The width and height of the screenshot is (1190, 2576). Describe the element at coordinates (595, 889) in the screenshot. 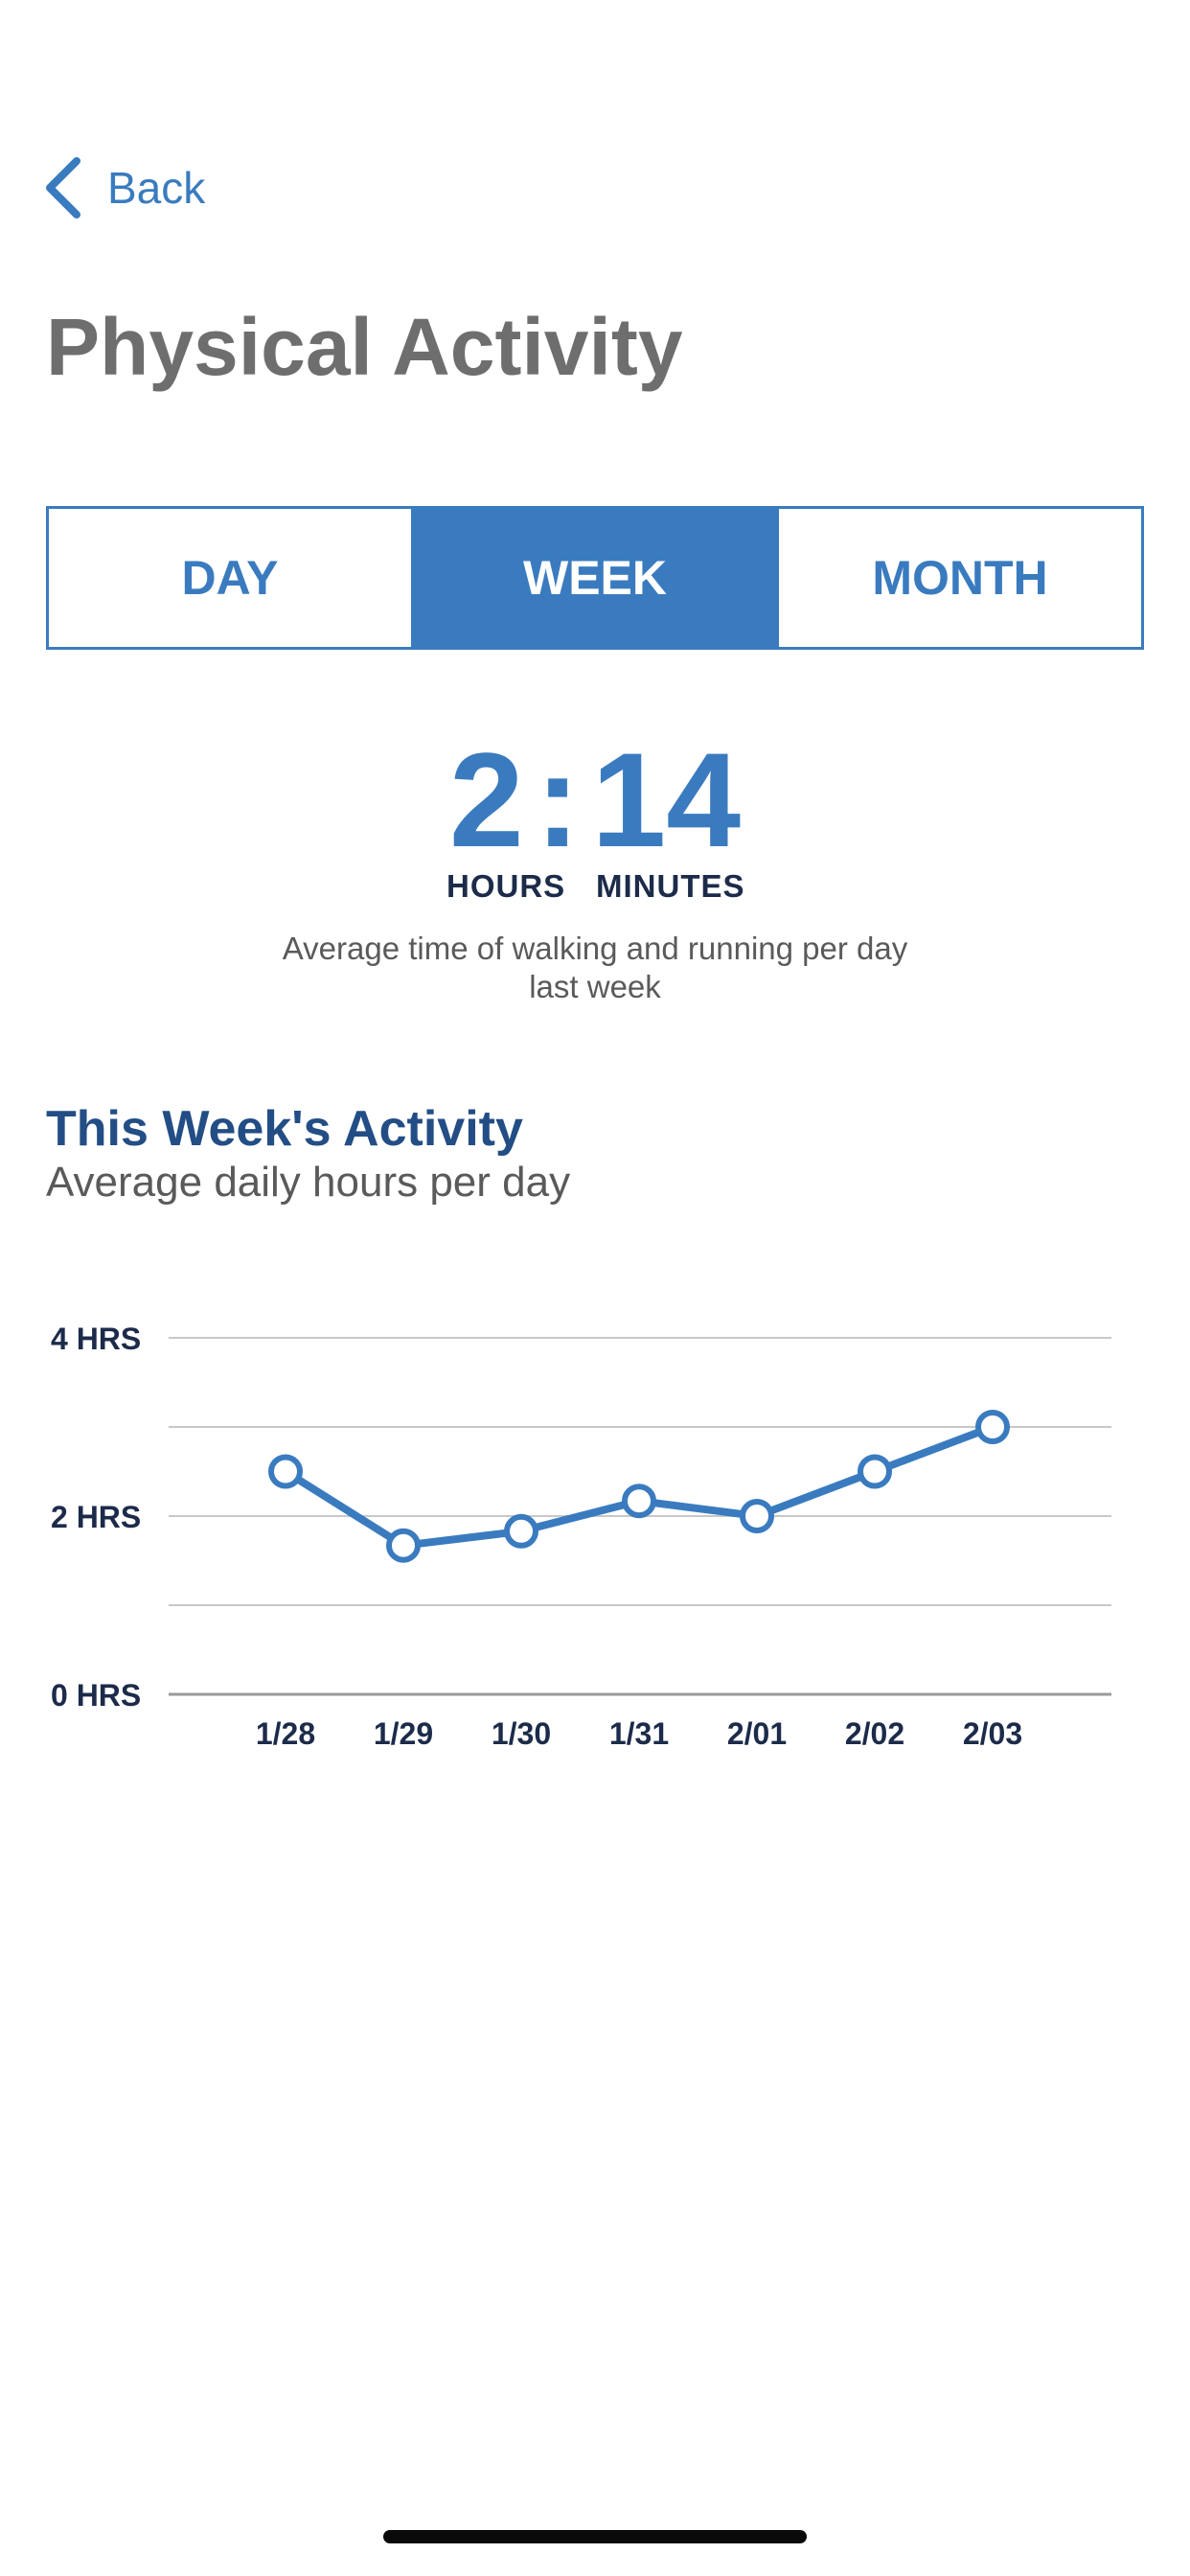

I see `time-units: HOURS MINUTES` at that location.